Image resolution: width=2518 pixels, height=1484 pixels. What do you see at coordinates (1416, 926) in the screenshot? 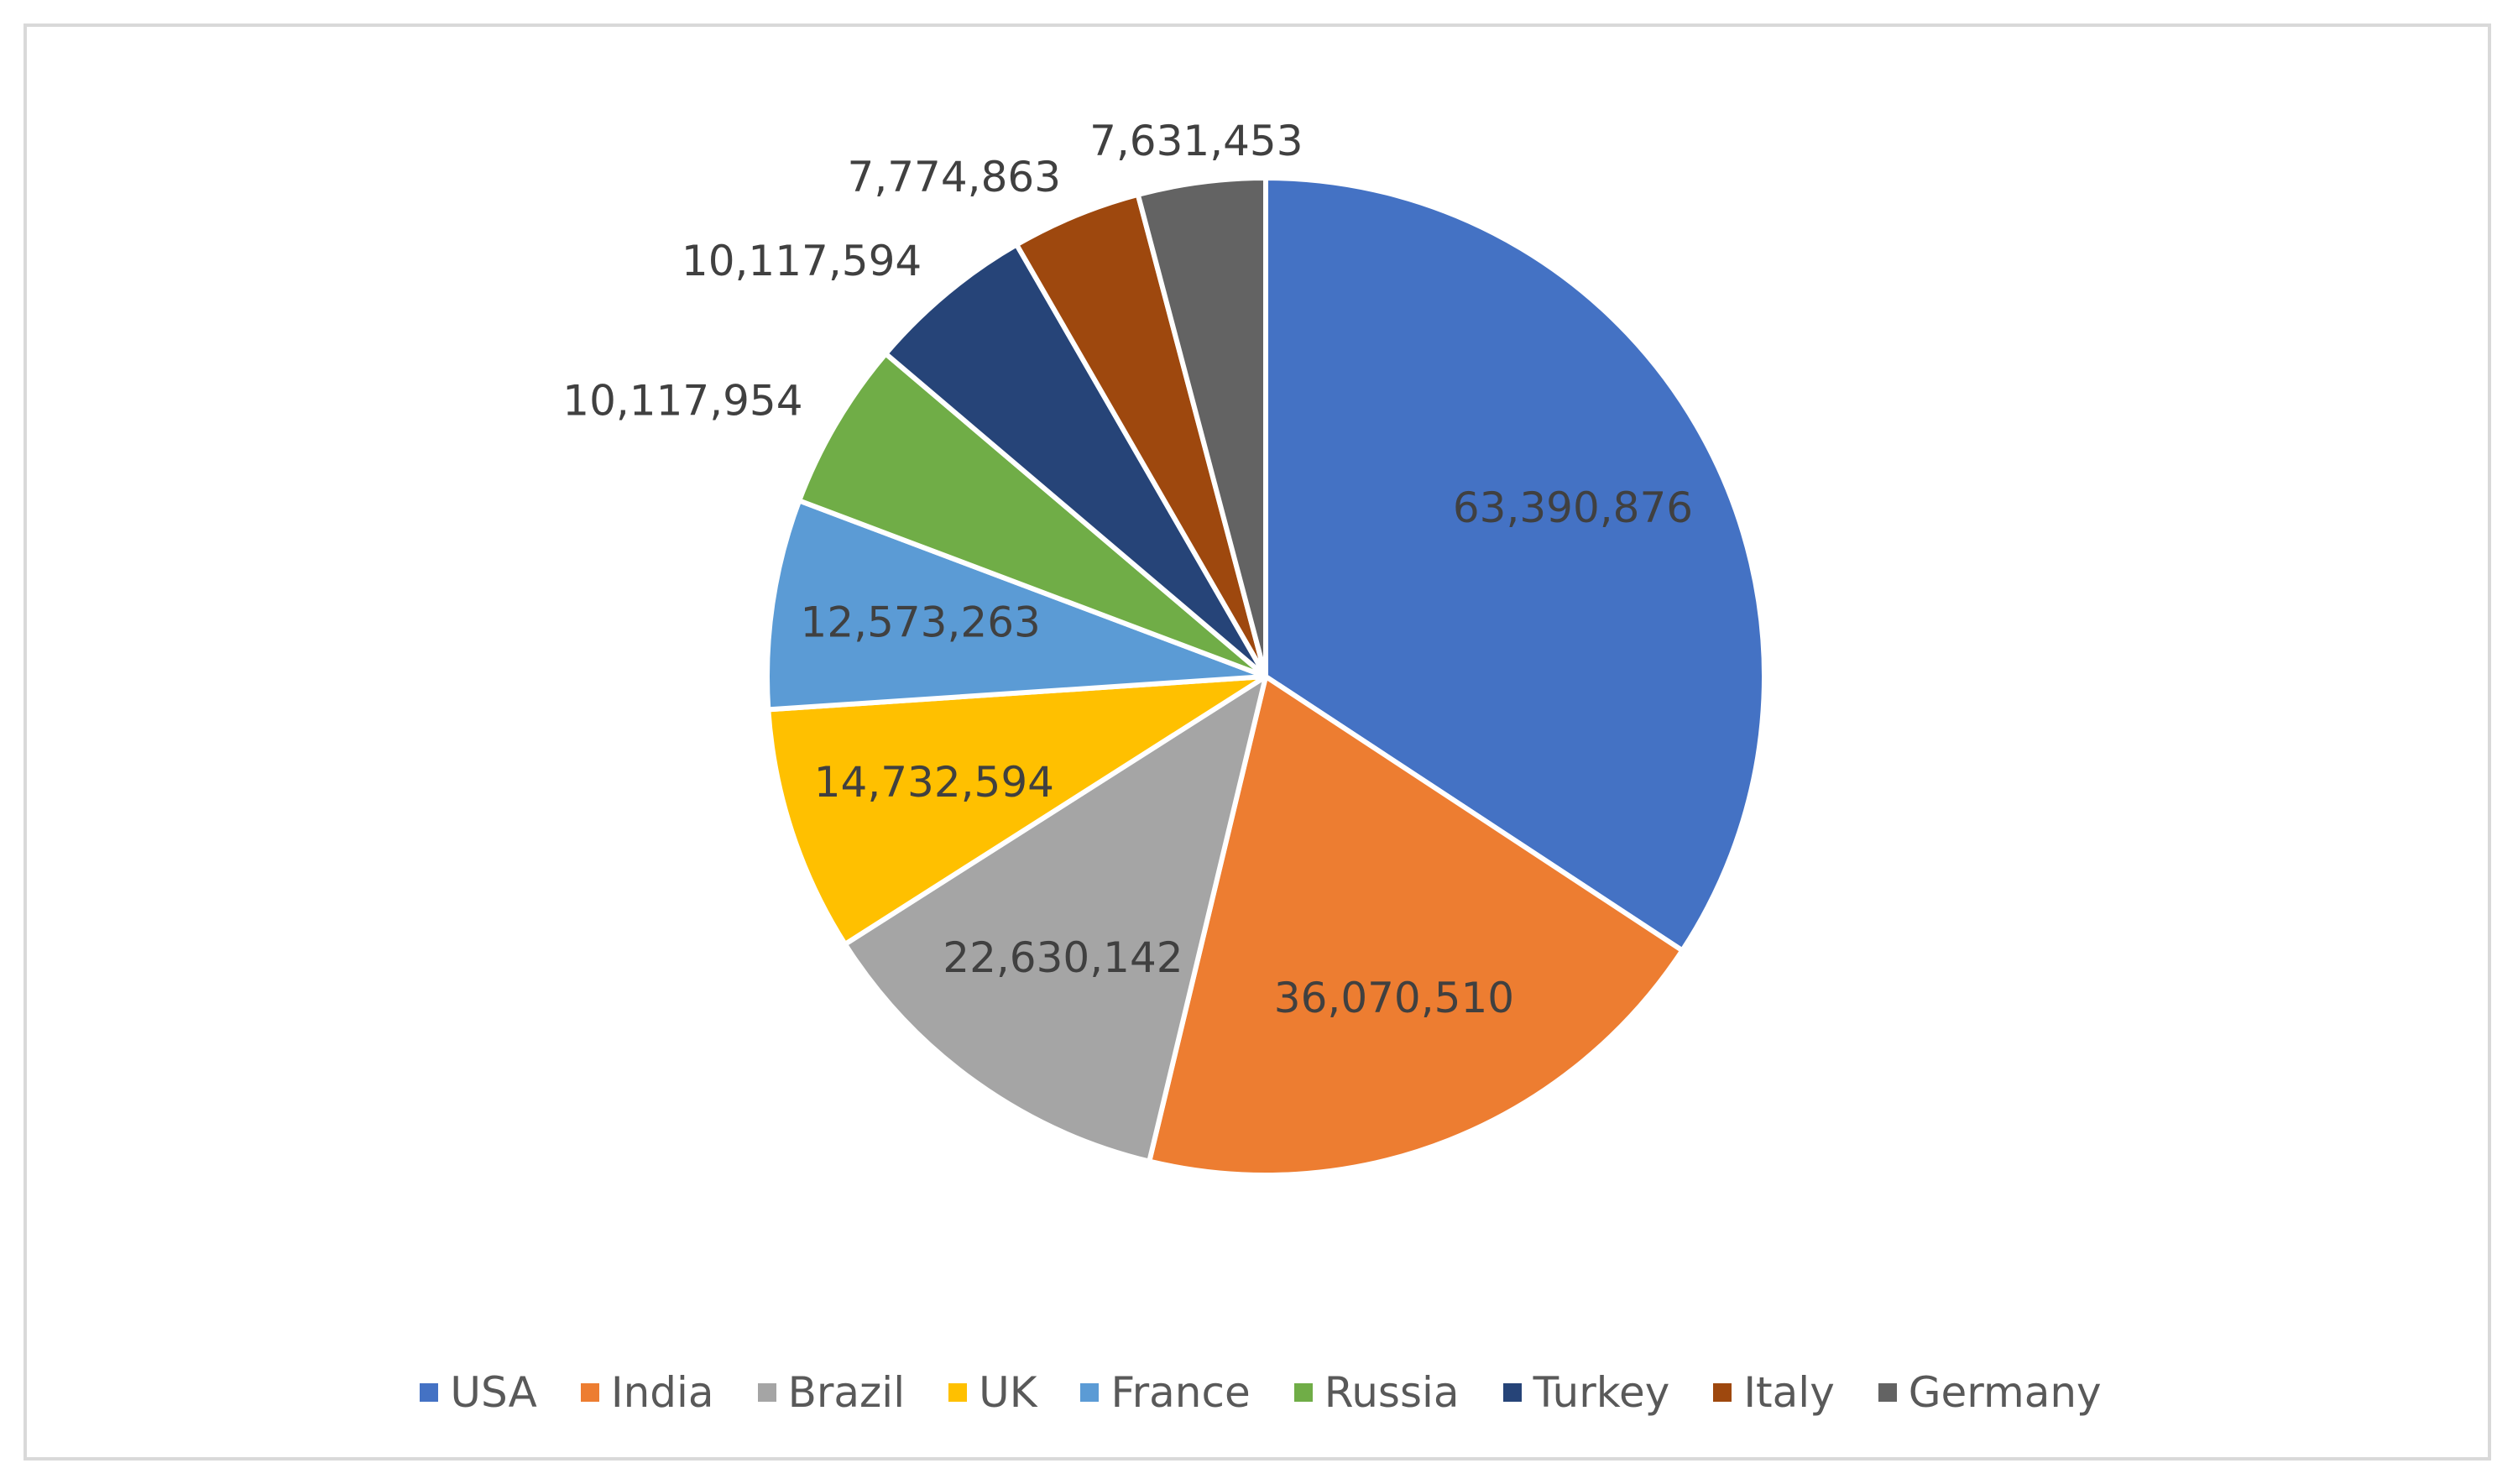
I see `pie-slice-india` at bounding box center [1416, 926].